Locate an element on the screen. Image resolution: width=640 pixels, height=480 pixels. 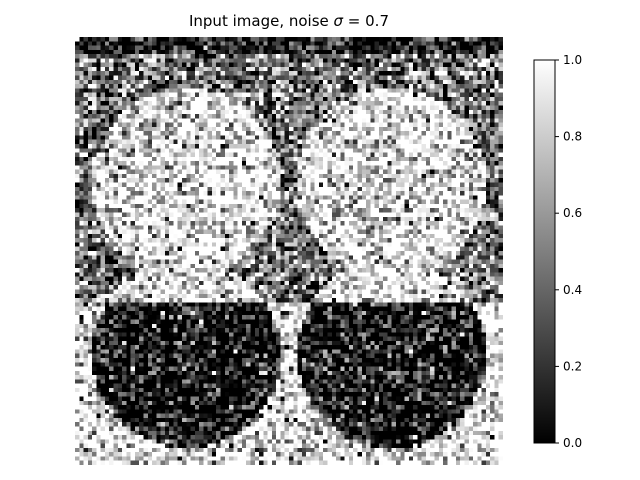
colorbar-tick-label: 0.4 is located at coordinates (572, 290).